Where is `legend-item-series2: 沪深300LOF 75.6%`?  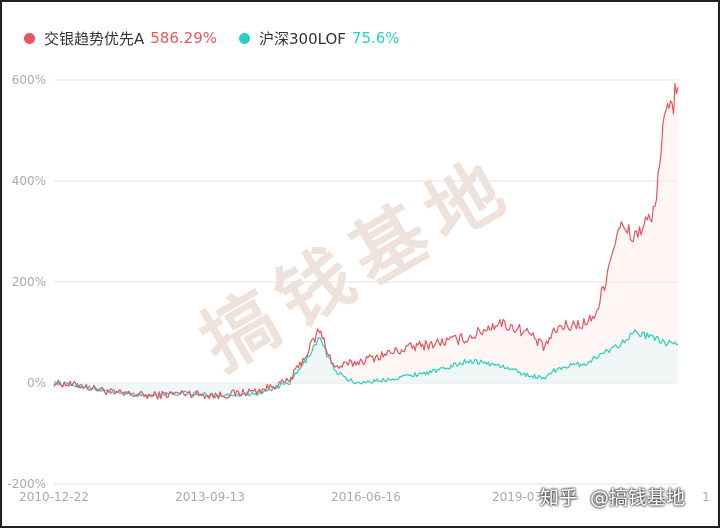 legend-item-series2: 沪深300LOF 75.6% is located at coordinates (319, 38).